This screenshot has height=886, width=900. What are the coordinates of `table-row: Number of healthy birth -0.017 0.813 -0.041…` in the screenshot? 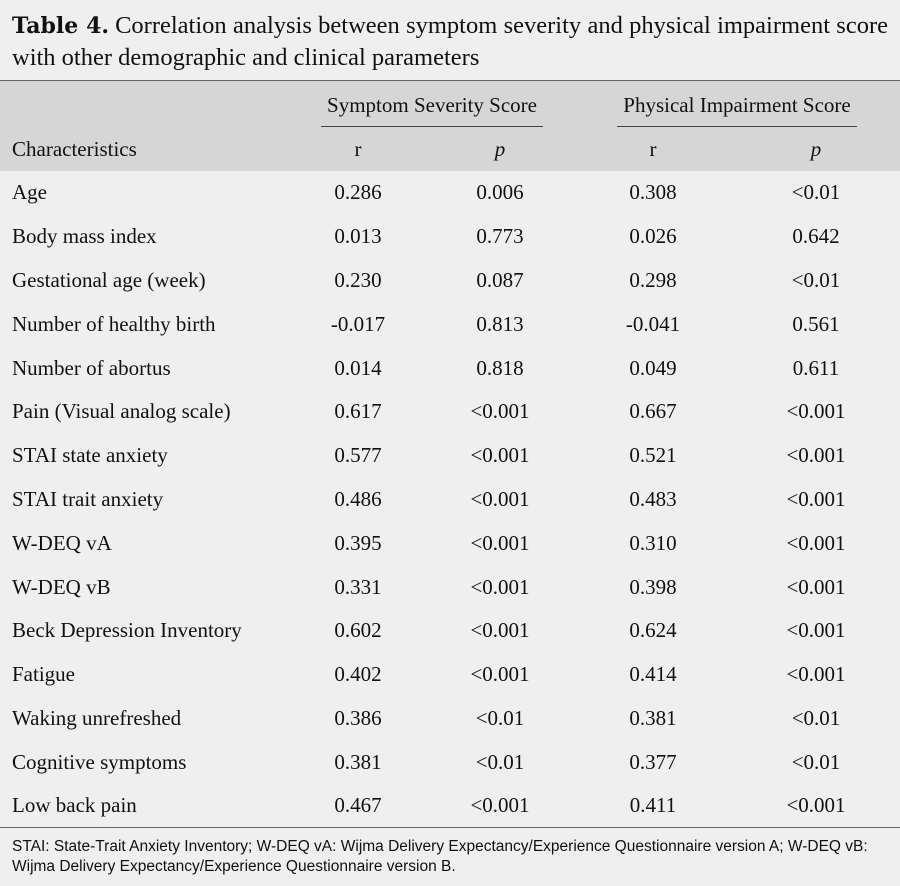 It's located at (450, 324).